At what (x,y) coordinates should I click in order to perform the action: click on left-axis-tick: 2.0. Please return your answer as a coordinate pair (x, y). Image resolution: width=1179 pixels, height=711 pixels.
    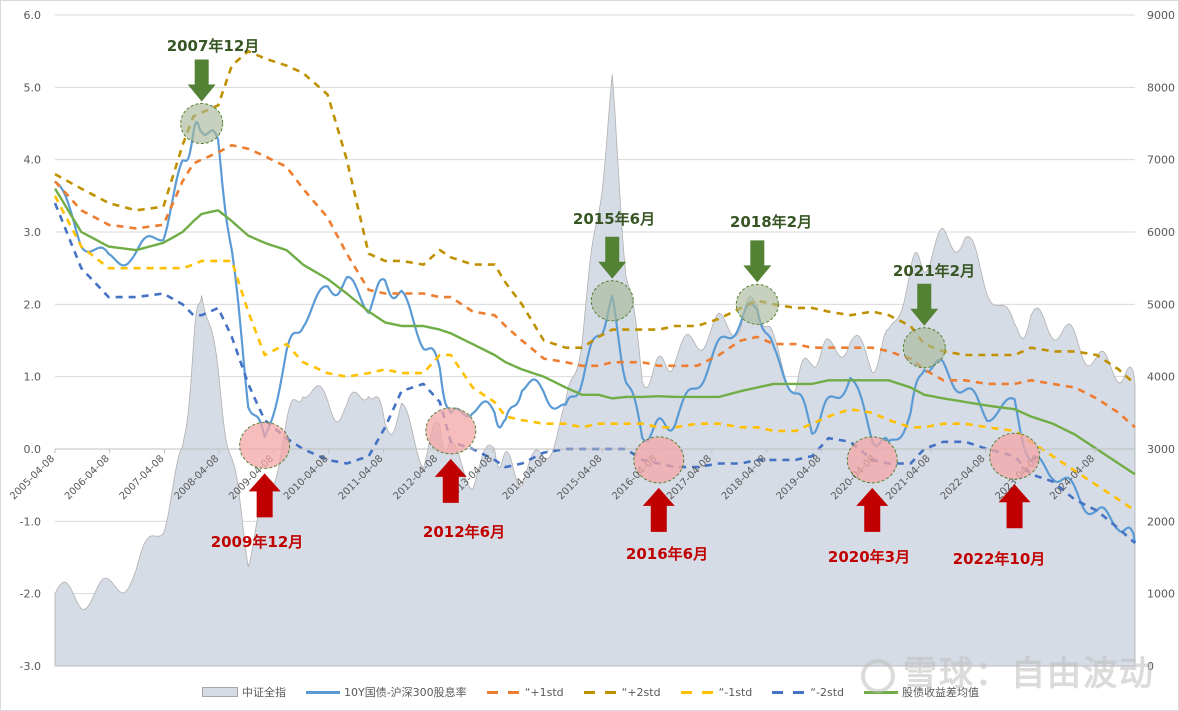
    Looking at the image, I should click on (33, 304).